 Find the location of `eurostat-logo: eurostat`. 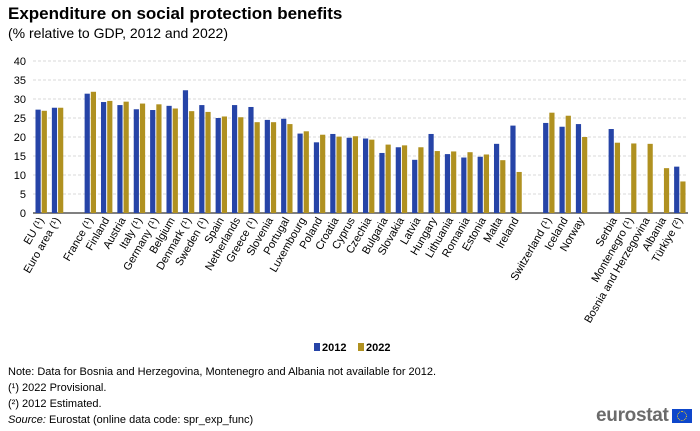

eurostat-logo: eurostat is located at coordinates (644, 416).